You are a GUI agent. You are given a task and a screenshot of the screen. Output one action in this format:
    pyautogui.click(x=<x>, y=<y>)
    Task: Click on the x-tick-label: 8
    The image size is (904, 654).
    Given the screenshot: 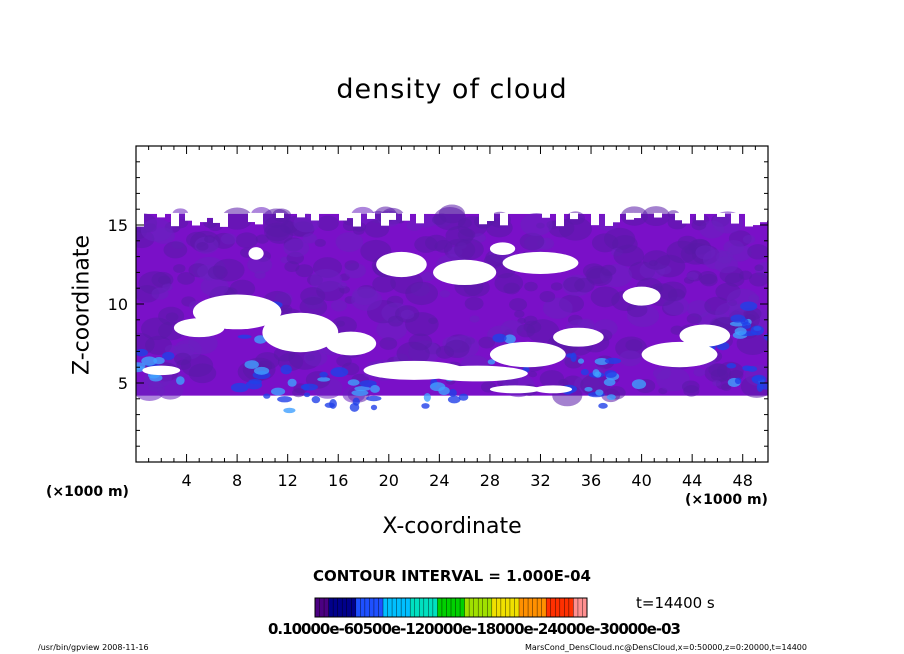 What is the action you would take?
    pyautogui.click(x=237, y=480)
    